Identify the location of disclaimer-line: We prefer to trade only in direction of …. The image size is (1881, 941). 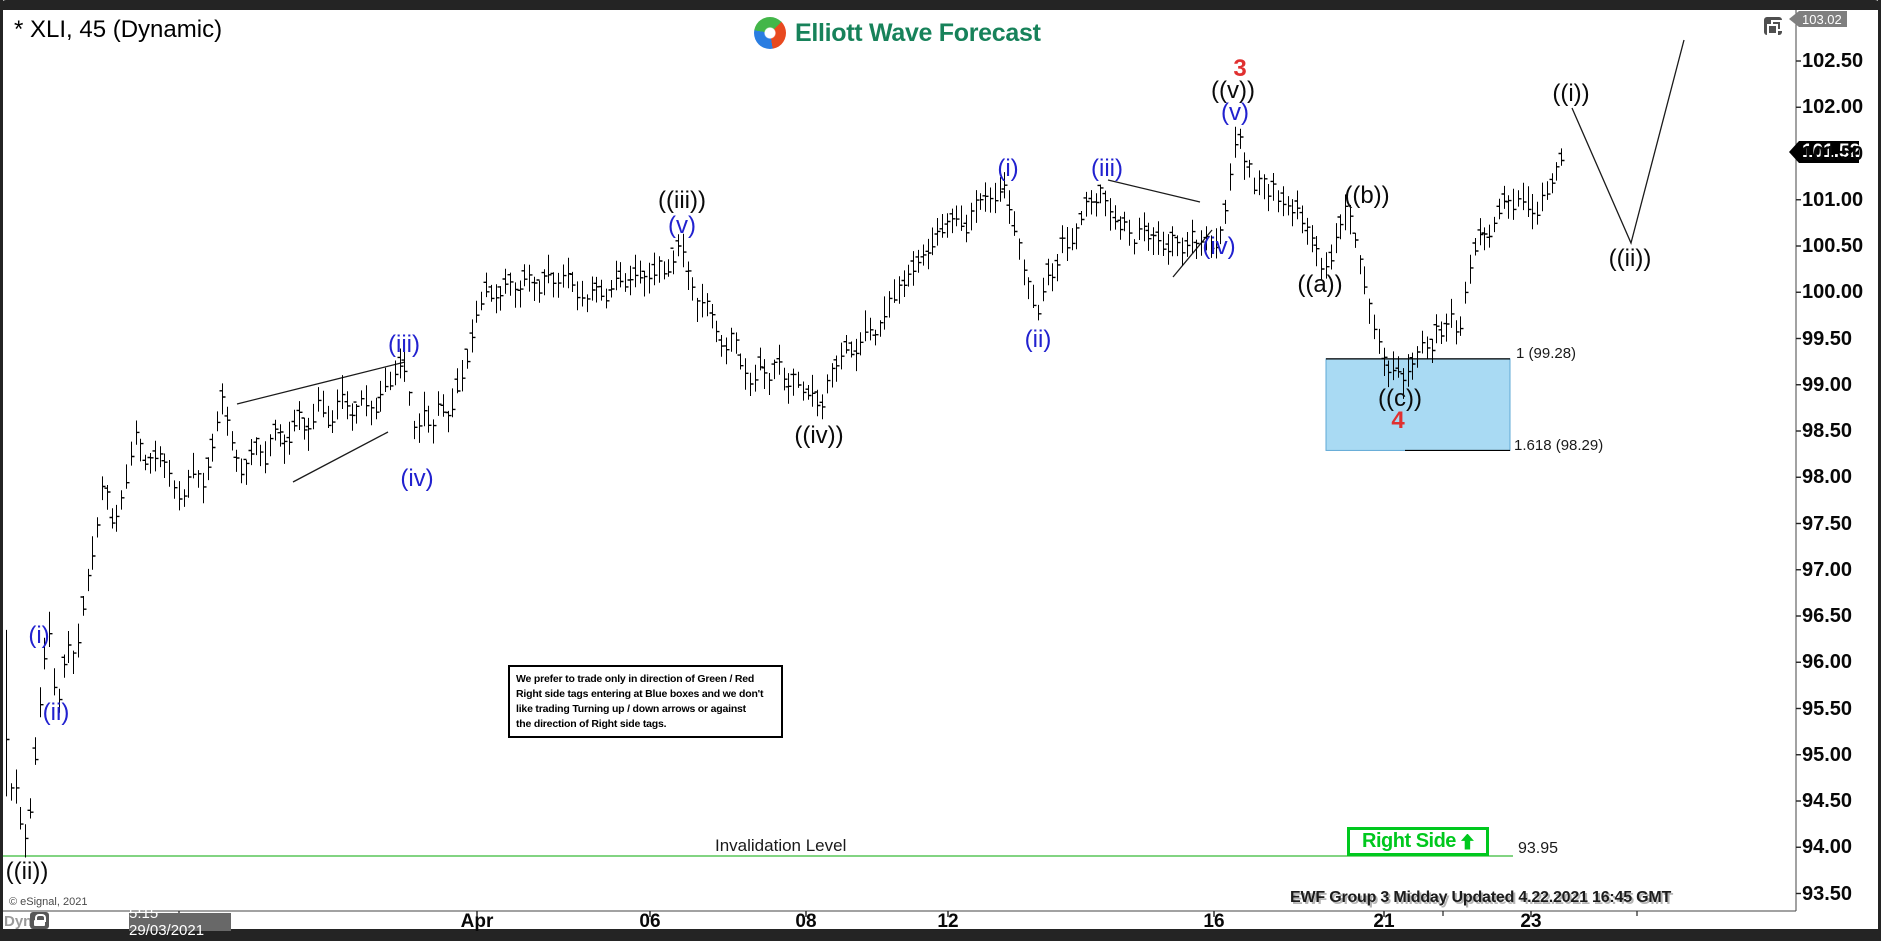
(635, 679).